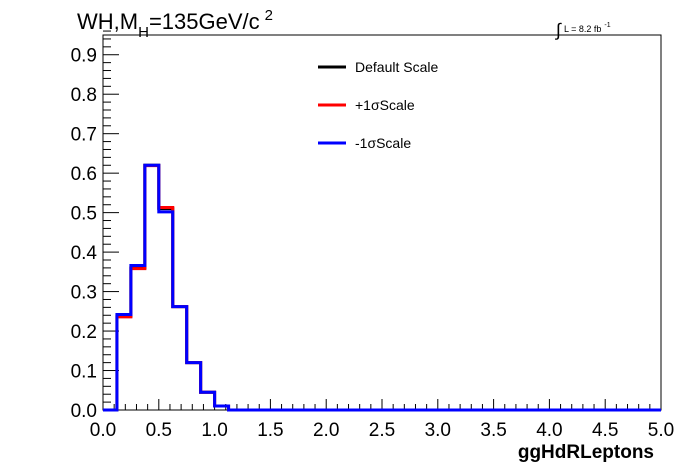 Image resolution: width=696 pixels, height=472 pixels. Describe the element at coordinates (270, 430) in the screenshot. I see `x-tick-label: 1.5` at that location.